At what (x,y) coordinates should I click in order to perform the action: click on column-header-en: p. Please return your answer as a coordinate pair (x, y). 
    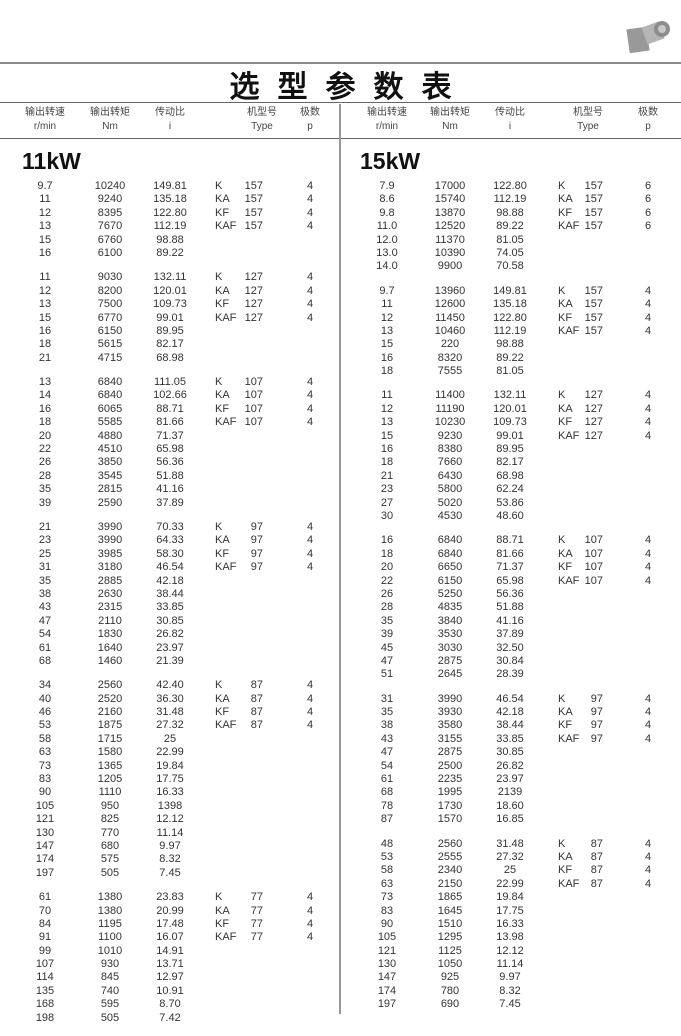
    Looking at the image, I should click on (648, 126).